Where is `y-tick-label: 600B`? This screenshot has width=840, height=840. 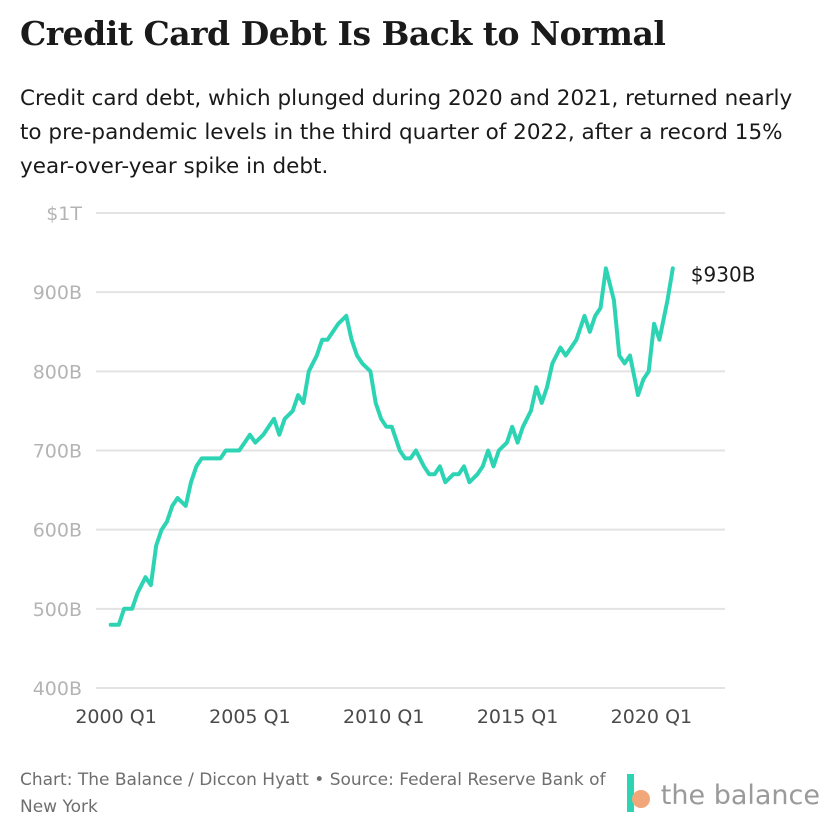 y-tick-label: 600B is located at coordinates (57, 531).